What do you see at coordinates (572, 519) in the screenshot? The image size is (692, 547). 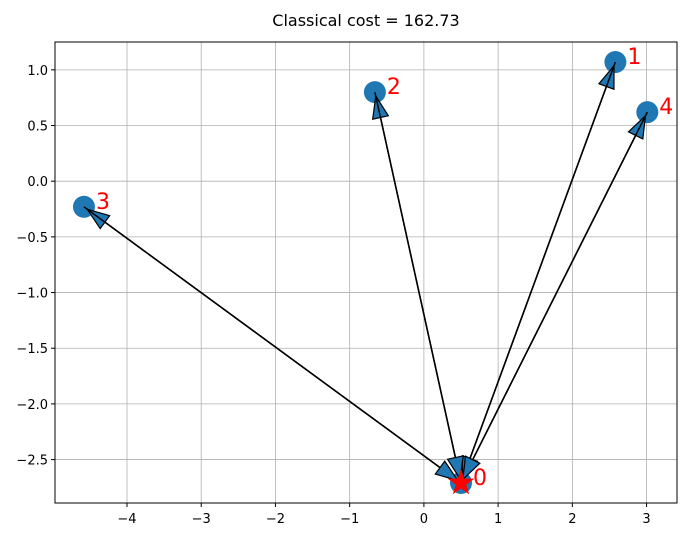 I see `x-tick-label: 2` at bounding box center [572, 519].